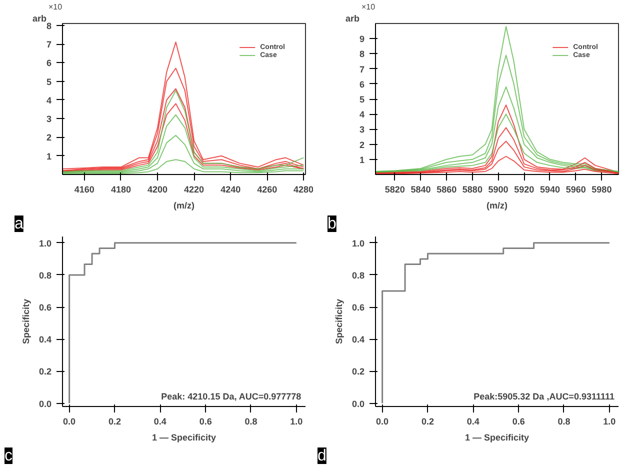 This screenshot has width=627, height=469. Describe the element at coordinates (194, 189) in the screenshot. I see `x-tick-label: 4220` at that location.